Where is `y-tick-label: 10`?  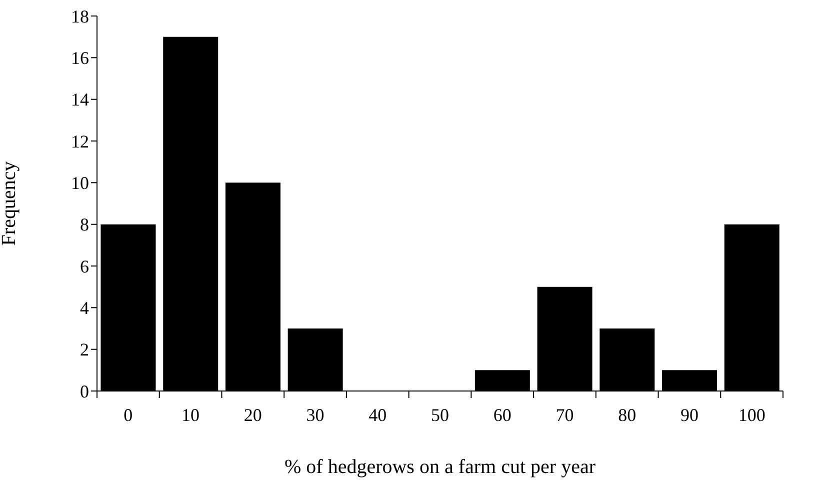 y-tick-label: 10 is located at coordinates (80, 183).